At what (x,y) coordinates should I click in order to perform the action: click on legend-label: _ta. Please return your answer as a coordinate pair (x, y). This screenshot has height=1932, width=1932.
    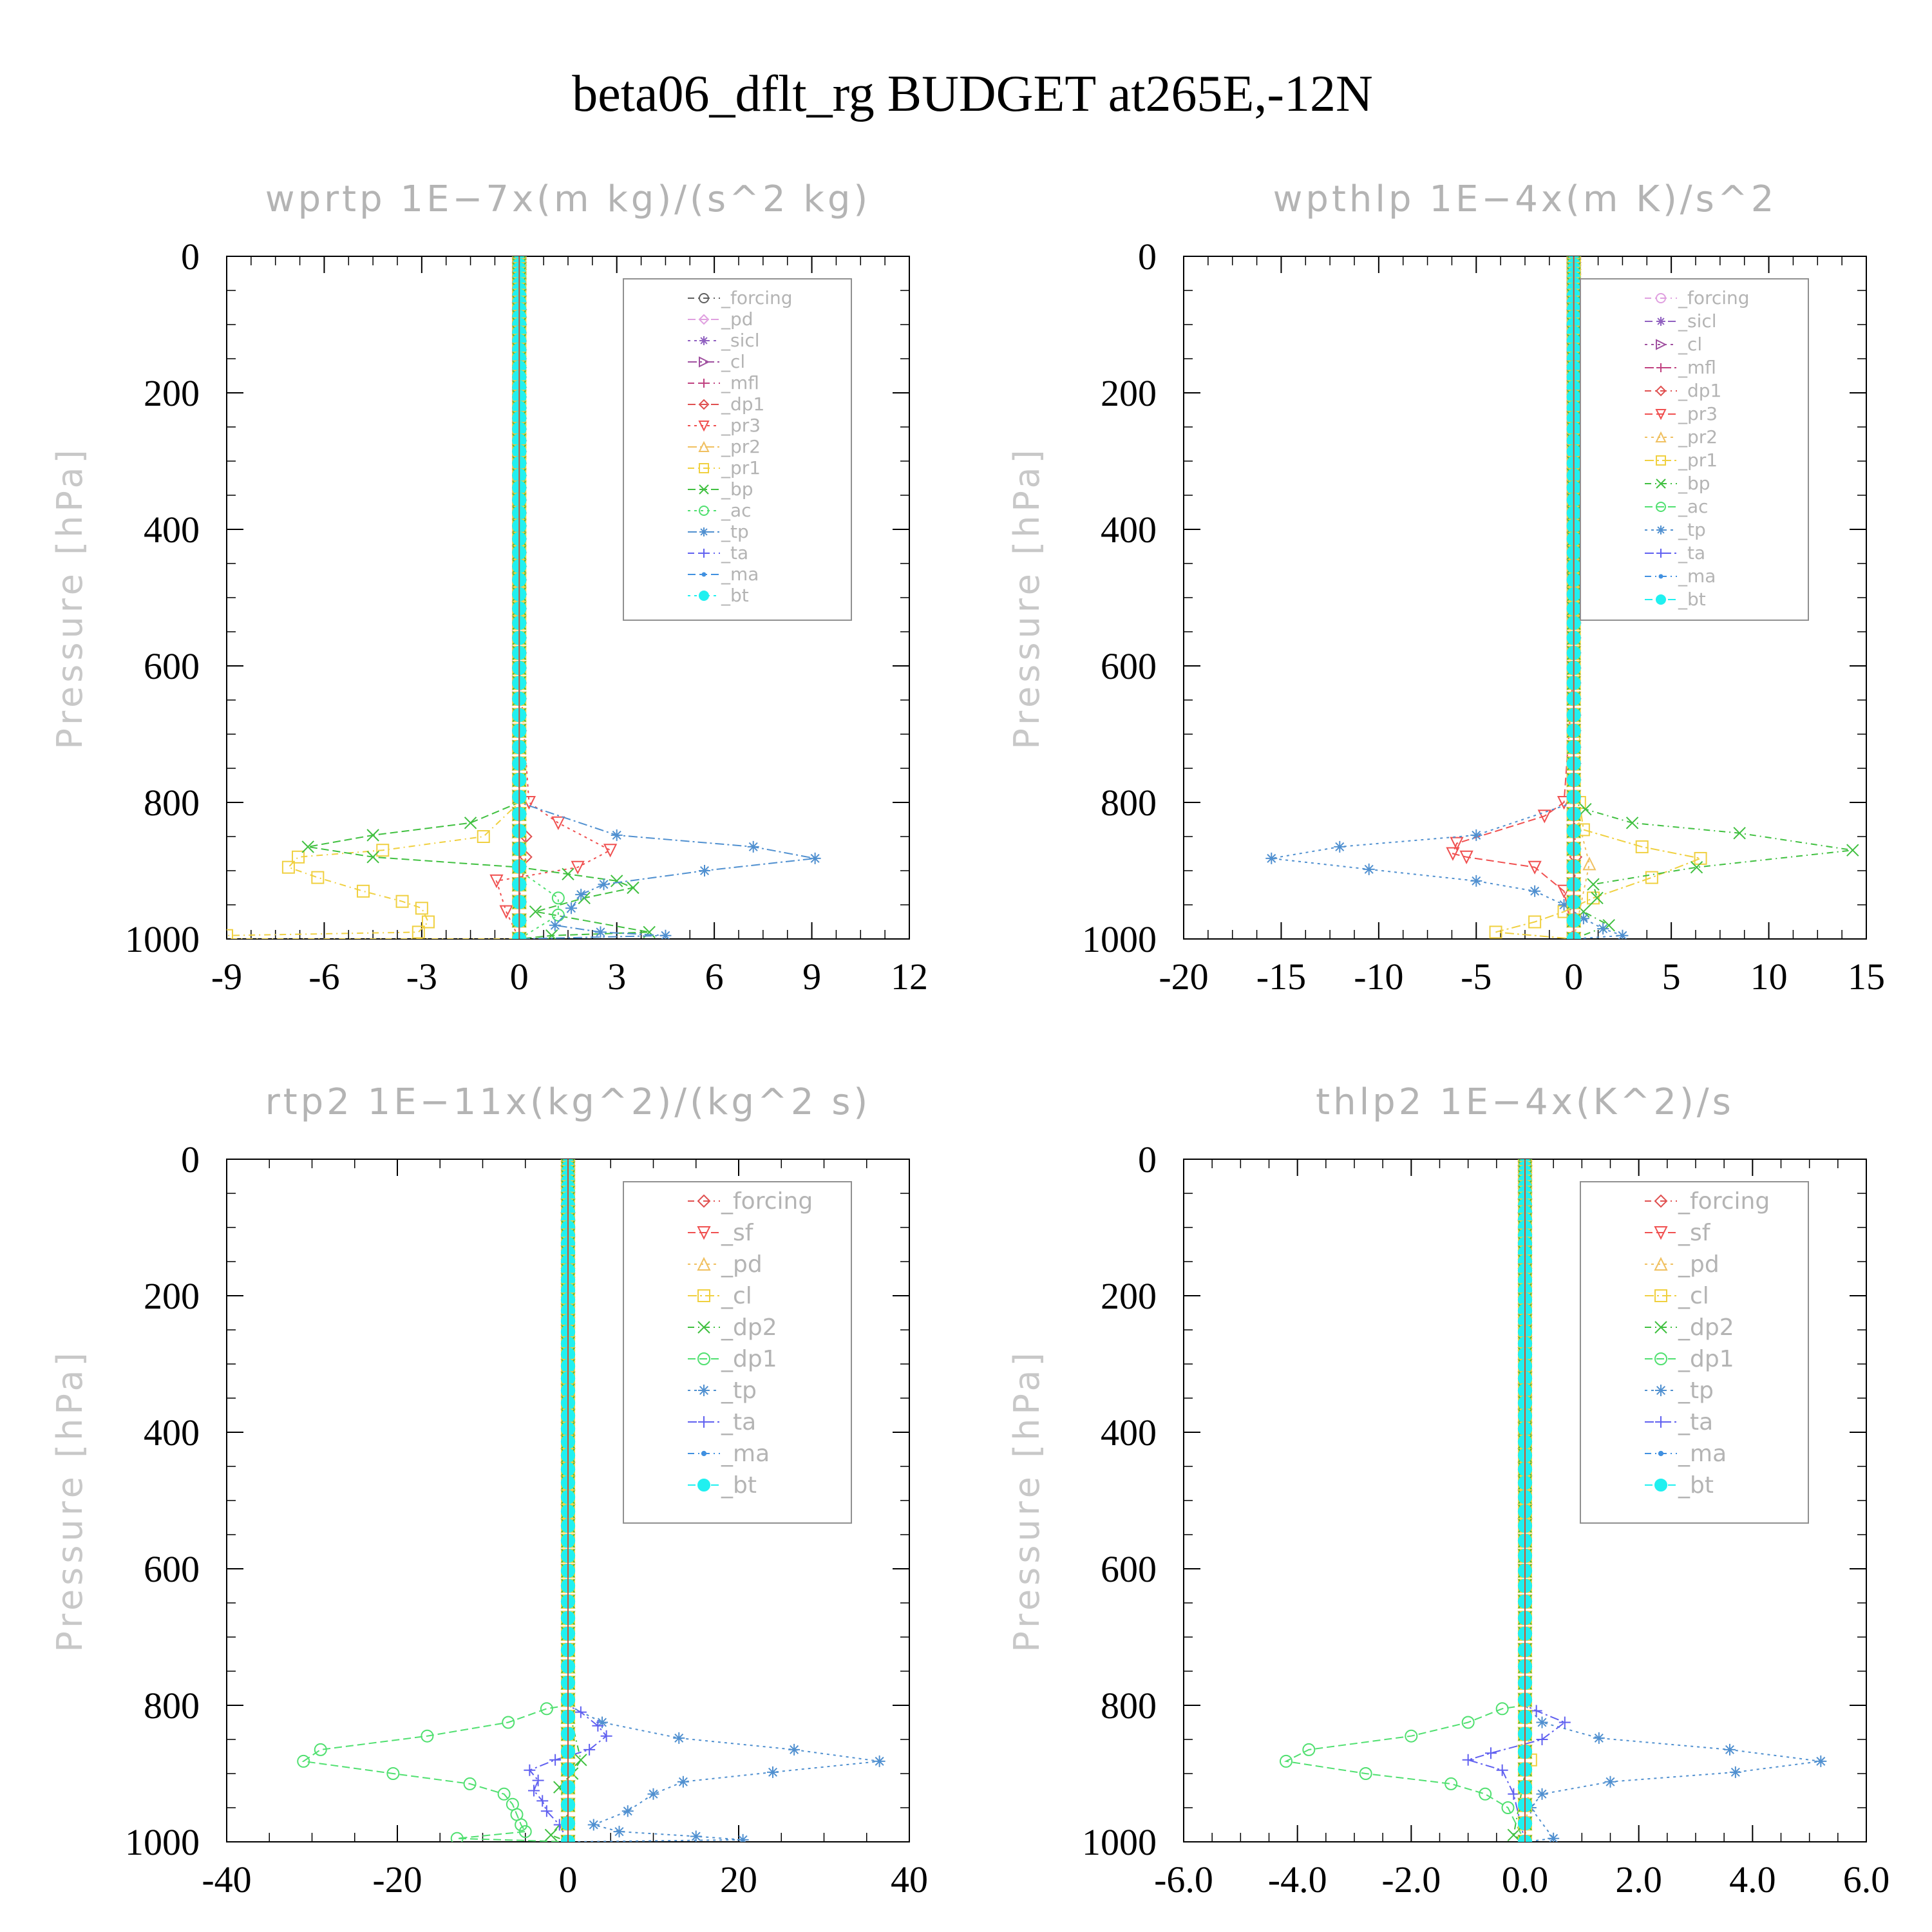
    Looking at the image, I should click on (1696, 1422).